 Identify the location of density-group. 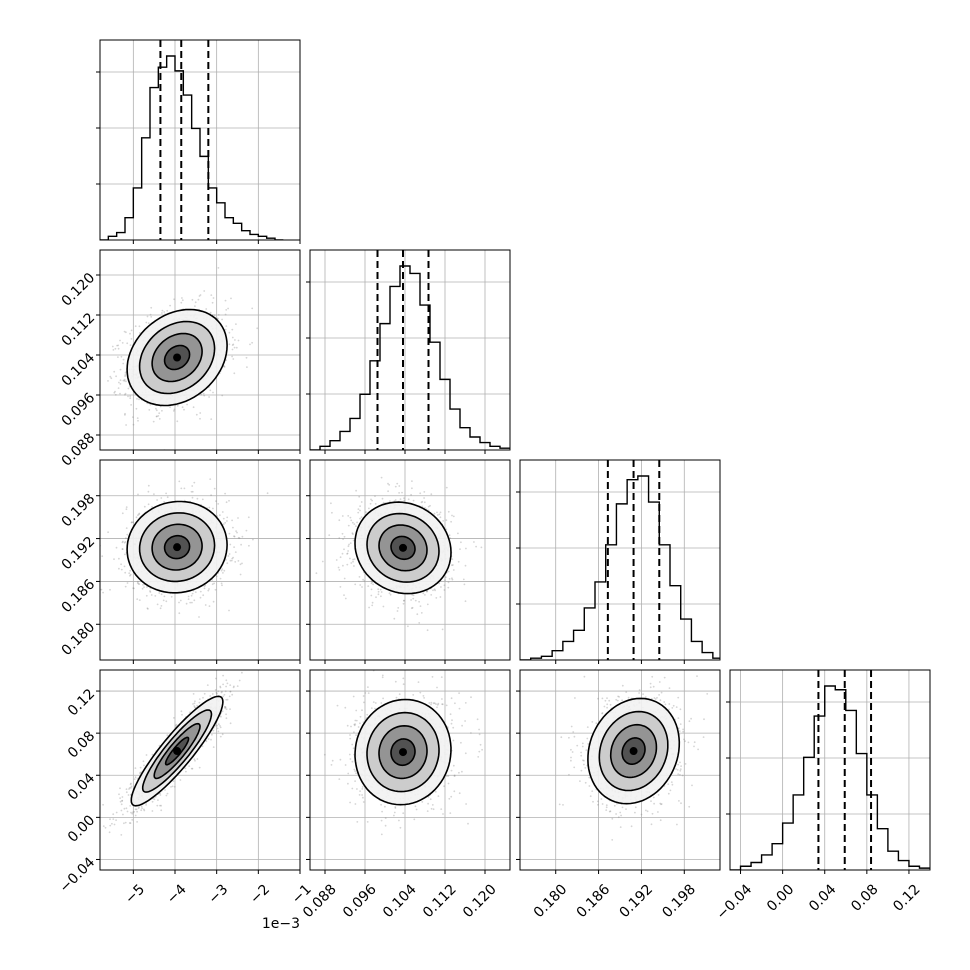
(184, 548).